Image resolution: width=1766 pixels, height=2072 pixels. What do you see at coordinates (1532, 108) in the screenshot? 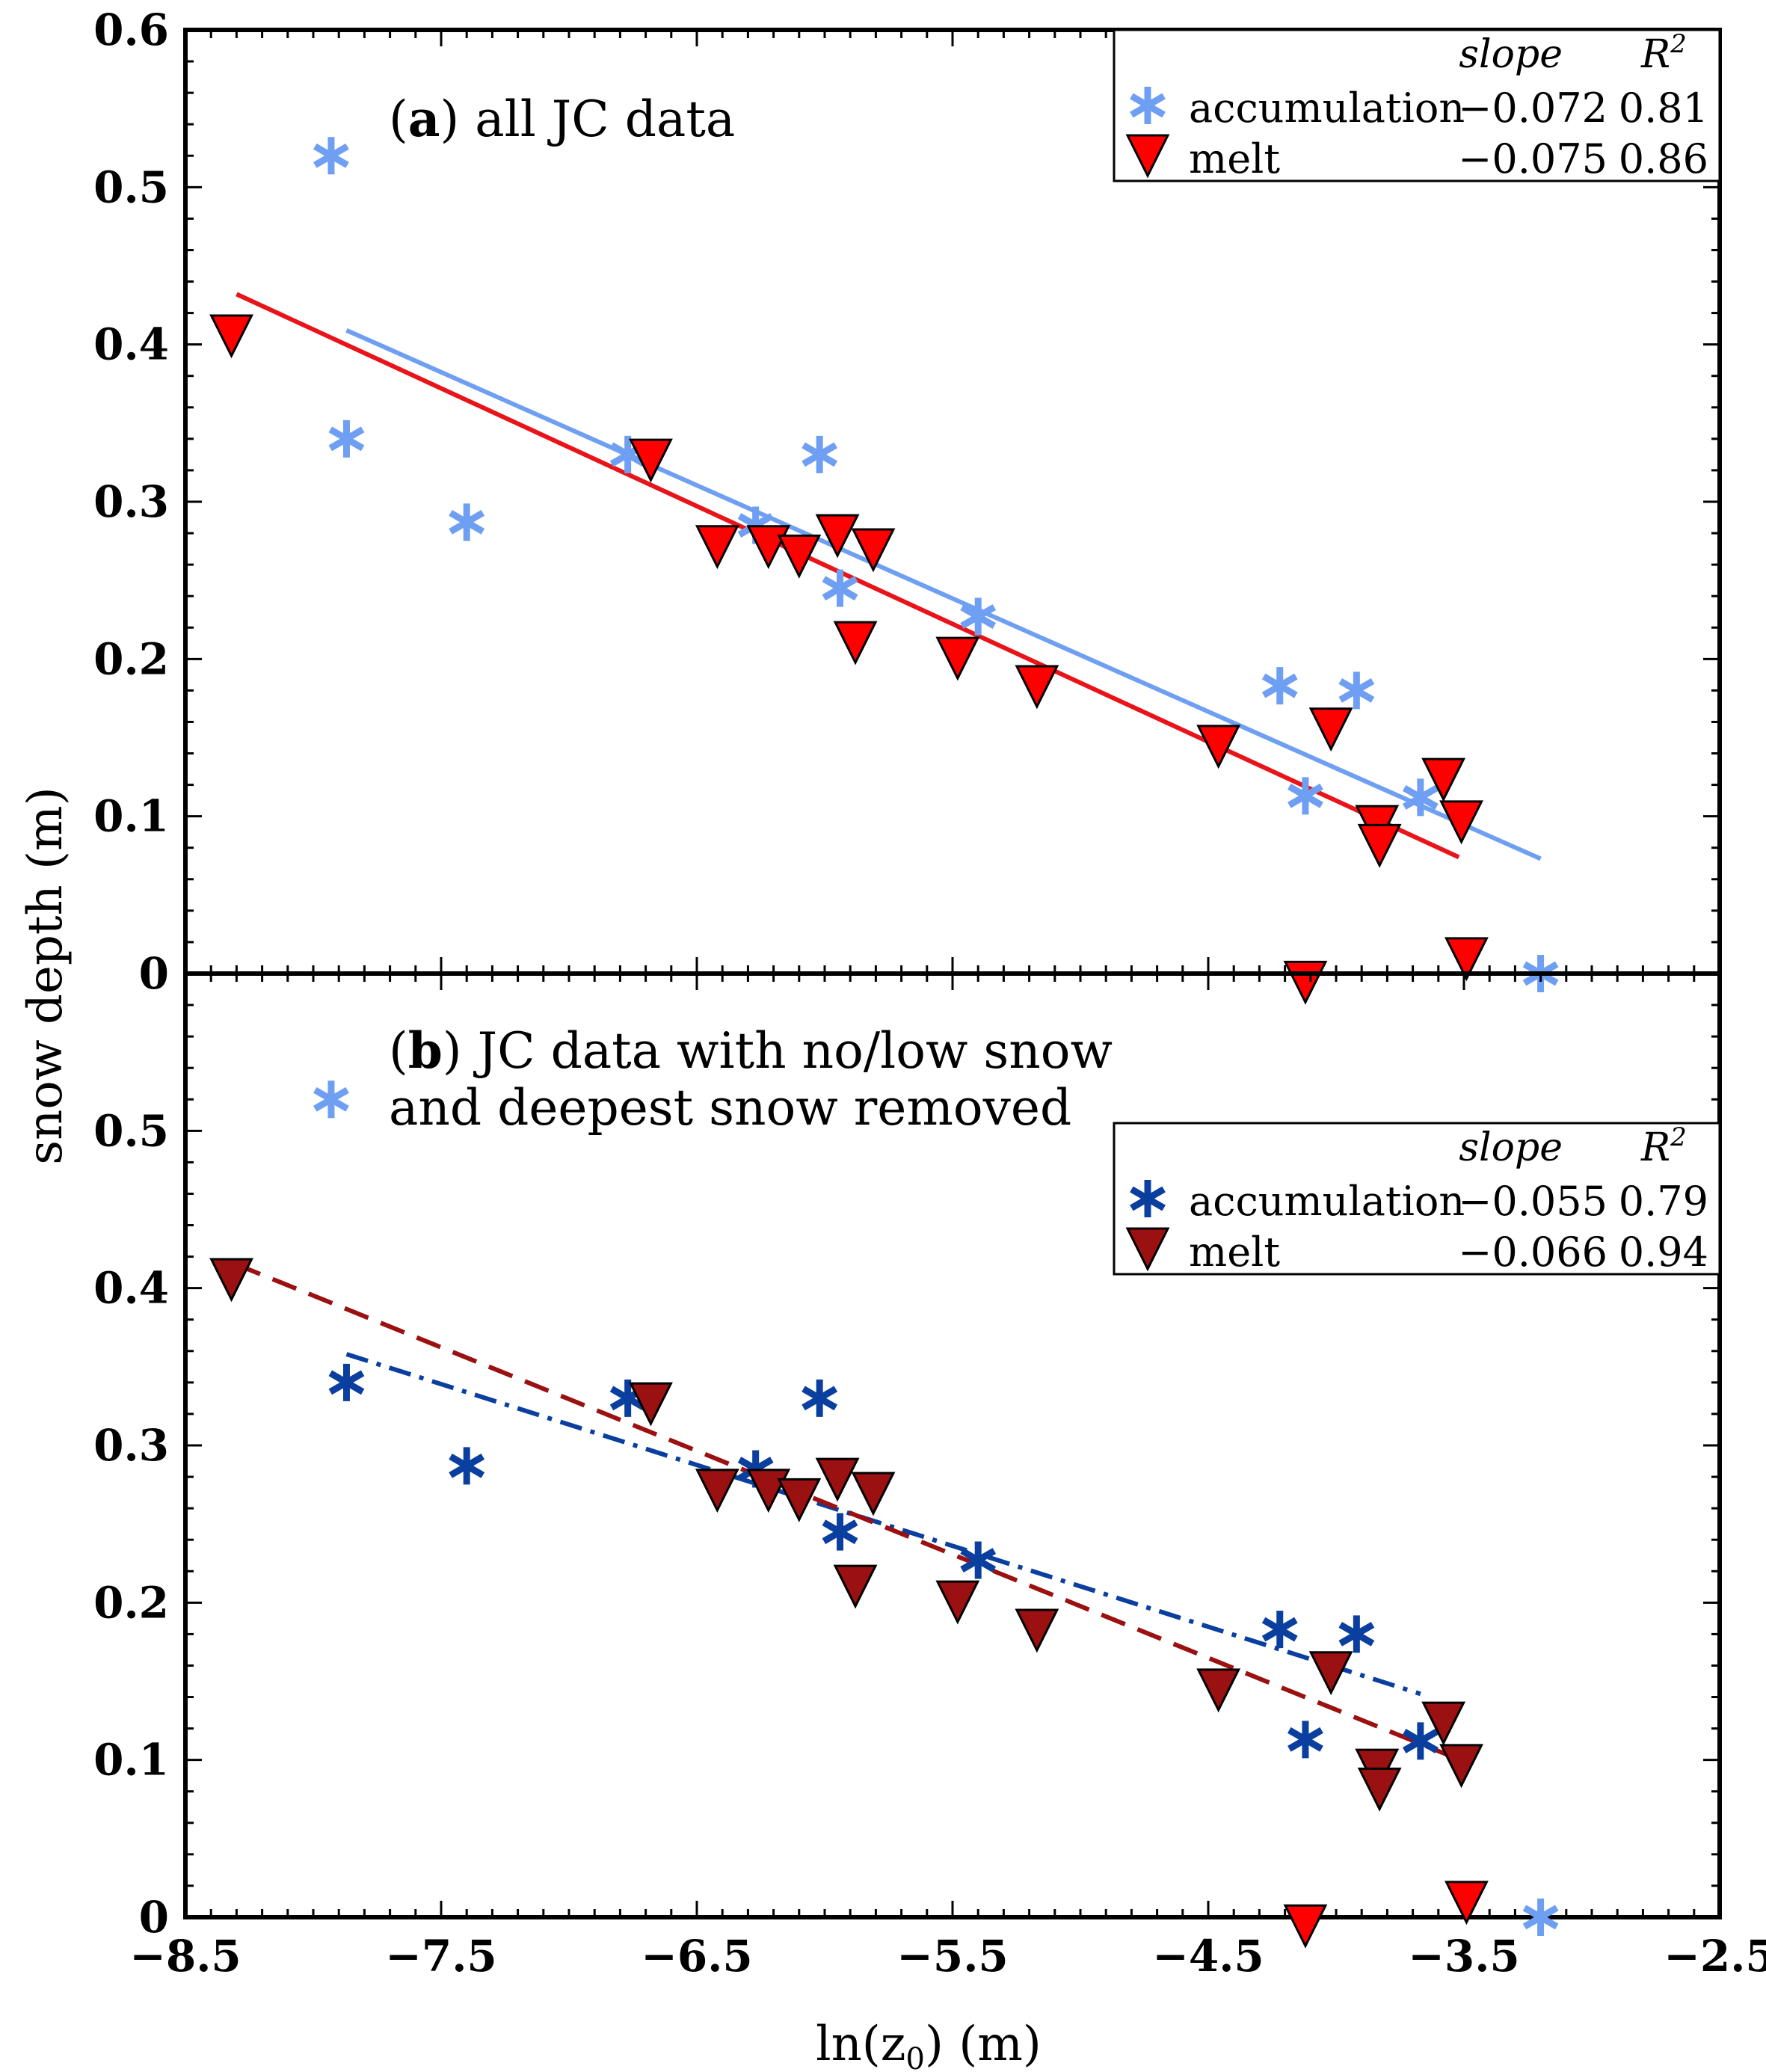
I see `legend-slope: −0.072` at bounding box center [1532, 108].